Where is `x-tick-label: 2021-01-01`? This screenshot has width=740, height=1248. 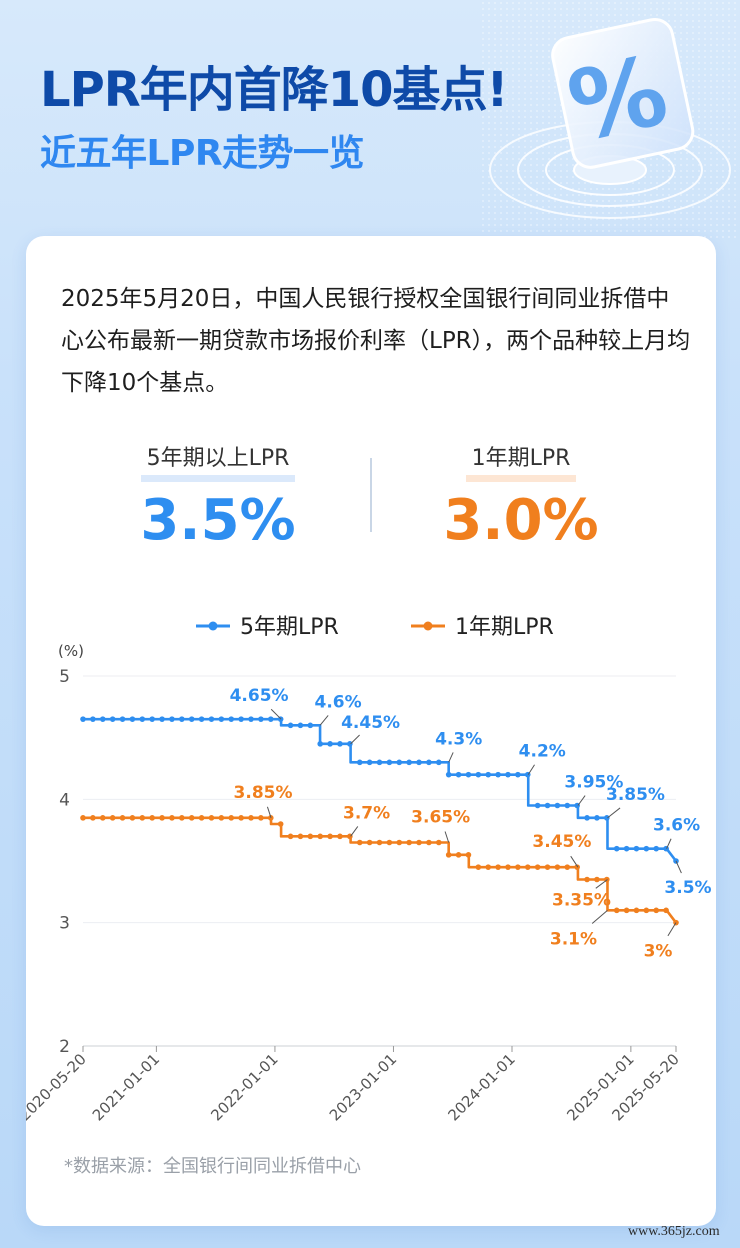
x-tick-label: 2021-01-01 is located at coordinates (126, 1087).